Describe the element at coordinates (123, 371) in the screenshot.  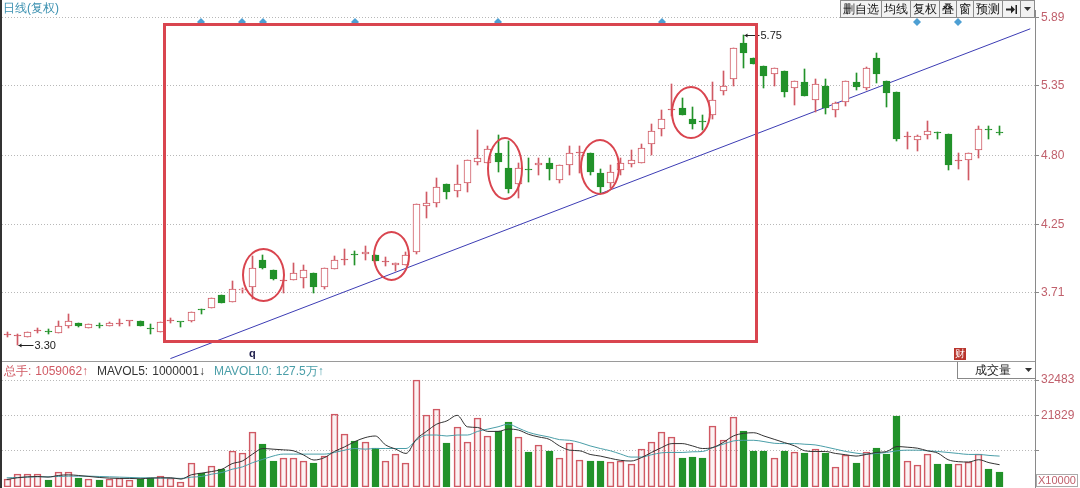
I see `text: MAVOL5:` at that location.